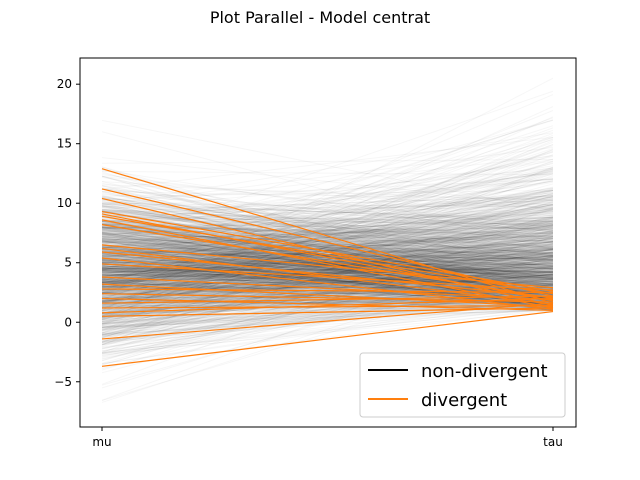  I want to click on legend-box, so click(462, 385).